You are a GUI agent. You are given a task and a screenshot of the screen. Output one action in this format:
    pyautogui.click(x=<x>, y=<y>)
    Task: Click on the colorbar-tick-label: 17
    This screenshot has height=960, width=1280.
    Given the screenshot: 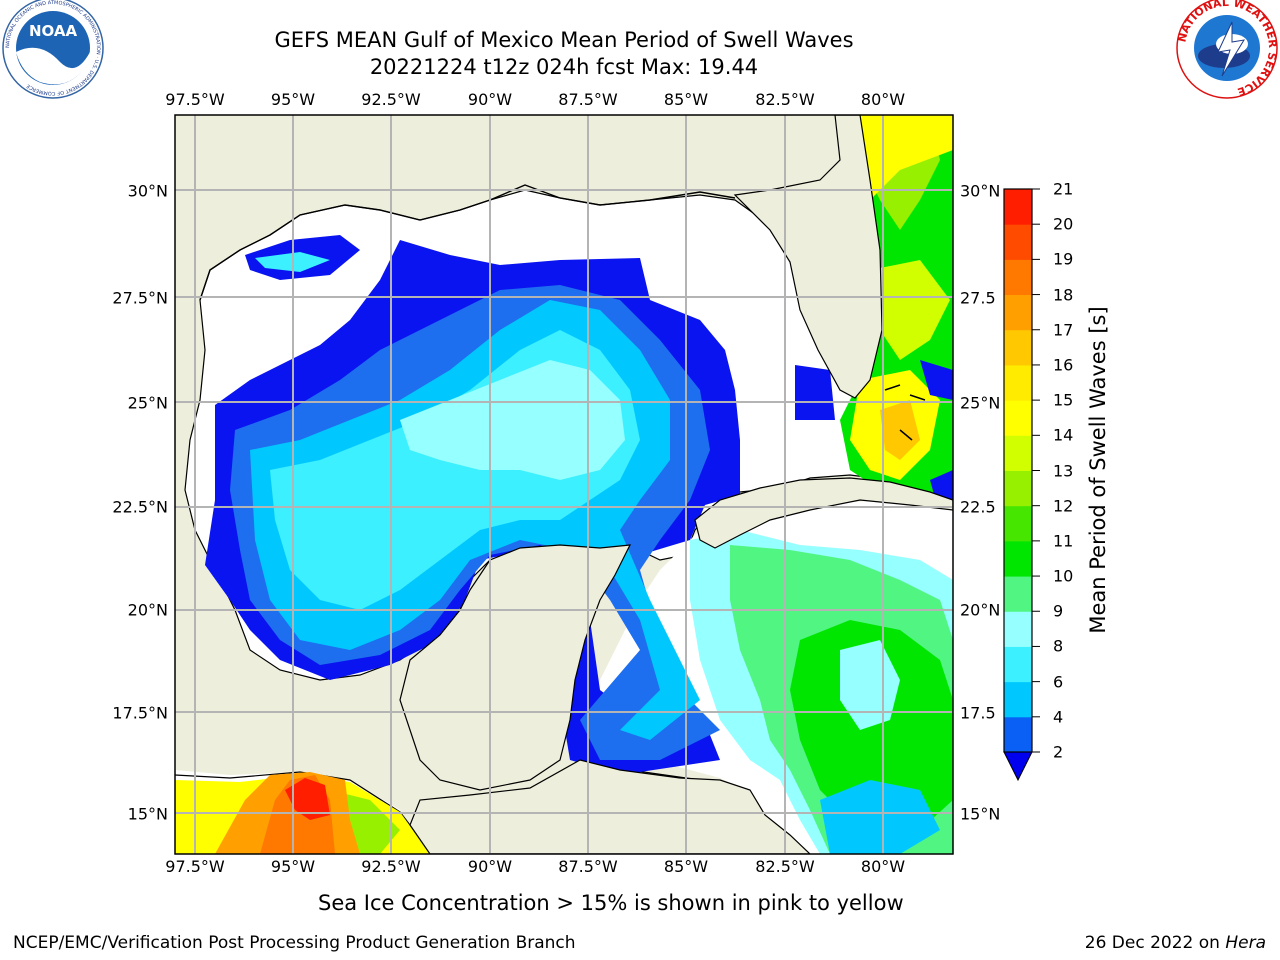 What is the action you would take?
    pyautogui.click(x=1063, y=330)
    